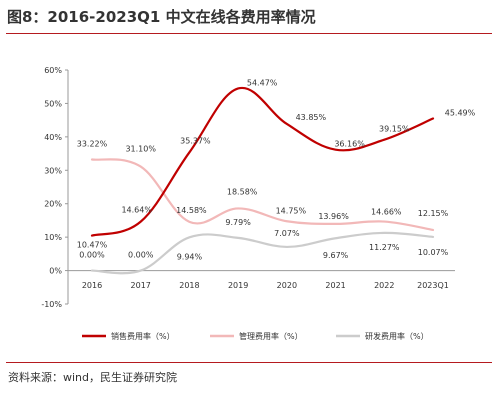 The height and width of the screenshot is (402, 499). What do you see at coordinates (92, 245) in the screenshot?
I see `data-label-s0-0: 10.47%` at bounding box center [92, 245].